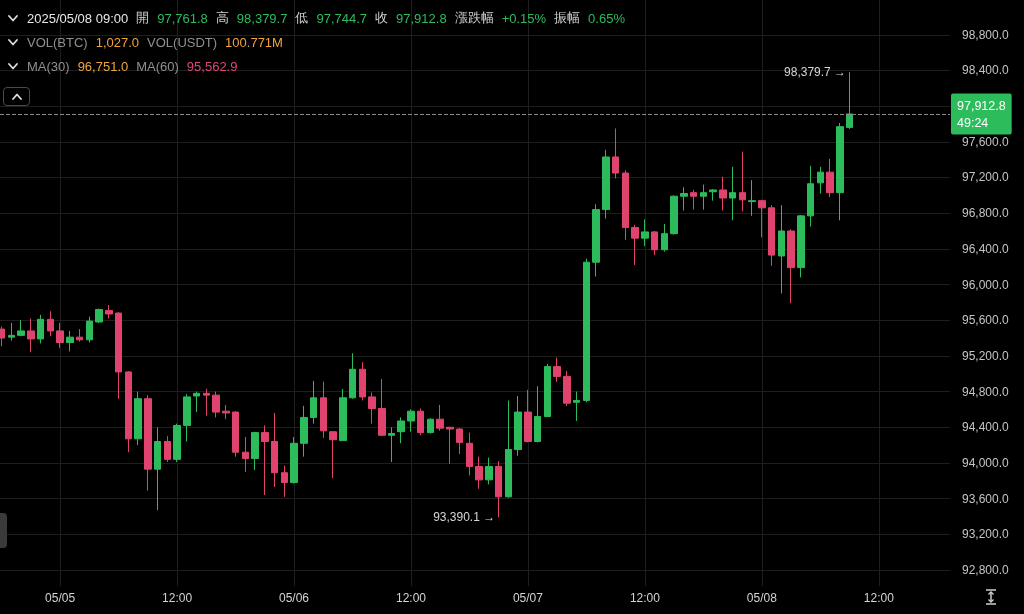 Image resolution: width=1024 pixels, height=614 pixels. What do you see at coordinates (182, 18) in the screenshot?
I see `annotation: 97,761.8` at bounding box center [182, 18].